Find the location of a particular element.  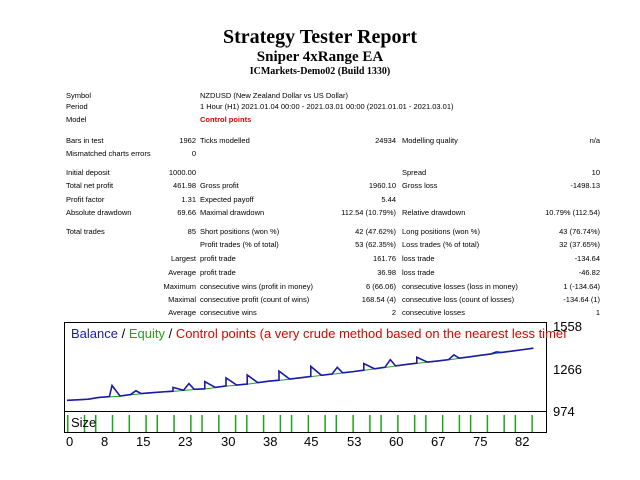

legend-equity: Equity is located at coordinates (146, 333).